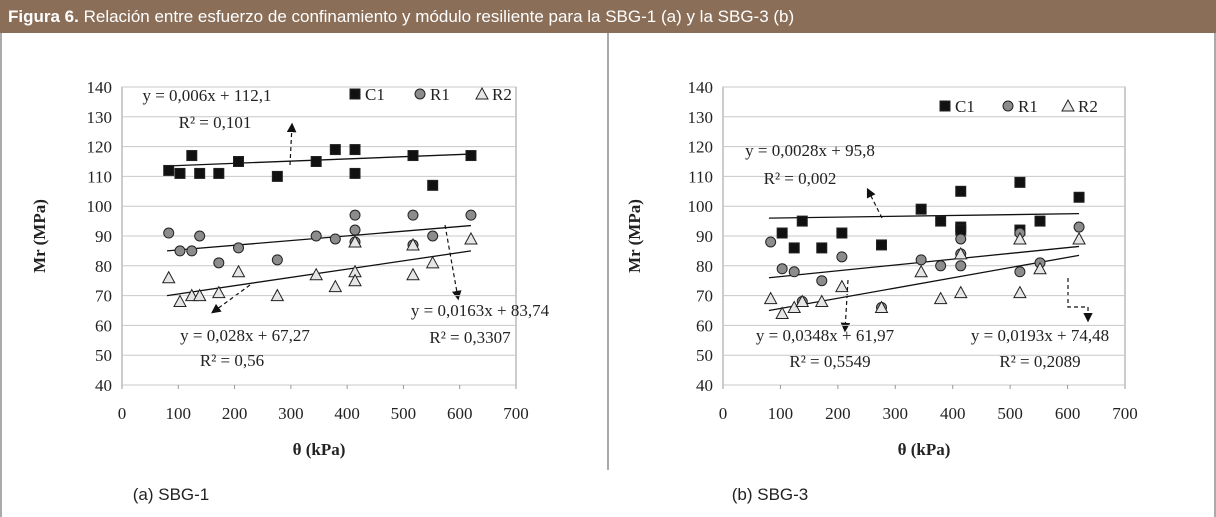  I want to click on trendline-equation: y = 0,0163x + 83,74, so click(480, 310).